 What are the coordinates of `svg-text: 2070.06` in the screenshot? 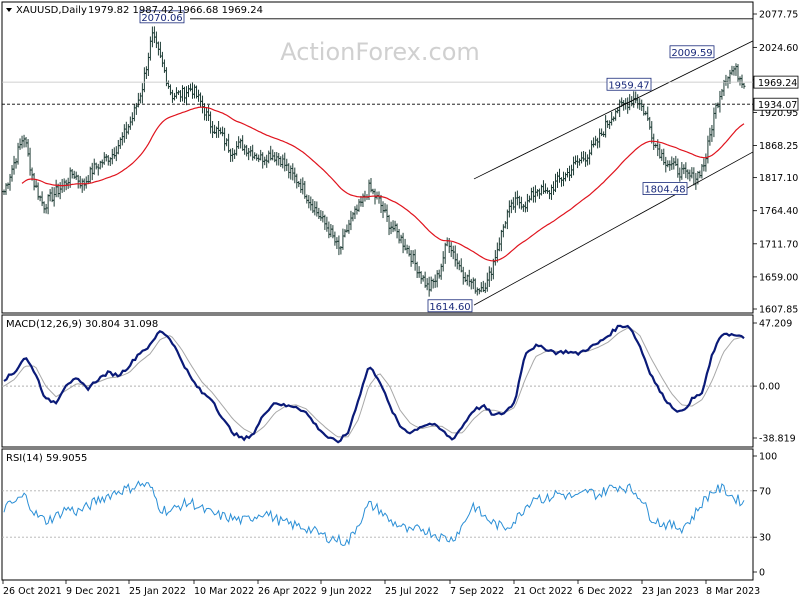 It's located at (161, 18).